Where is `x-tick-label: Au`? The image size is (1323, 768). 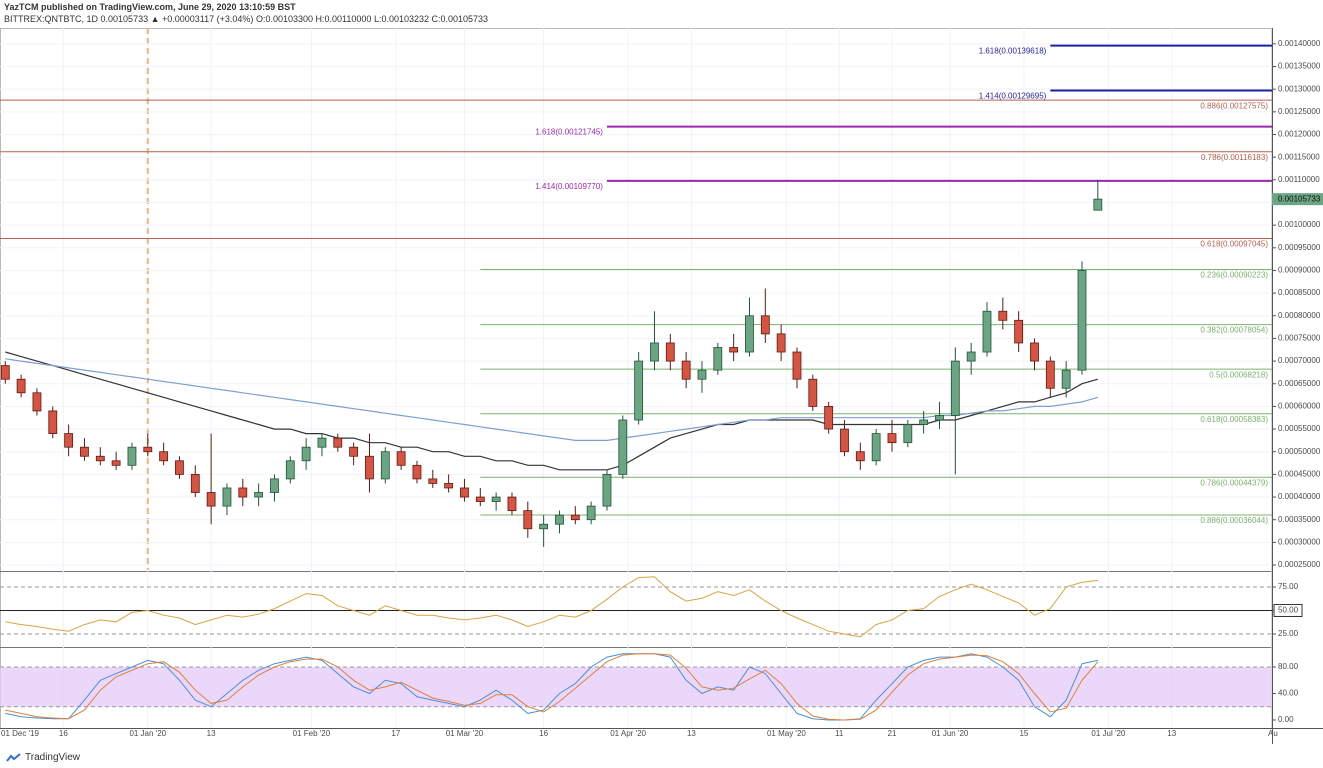
x-tick-label: Au is located at coordinates (1273, 733).